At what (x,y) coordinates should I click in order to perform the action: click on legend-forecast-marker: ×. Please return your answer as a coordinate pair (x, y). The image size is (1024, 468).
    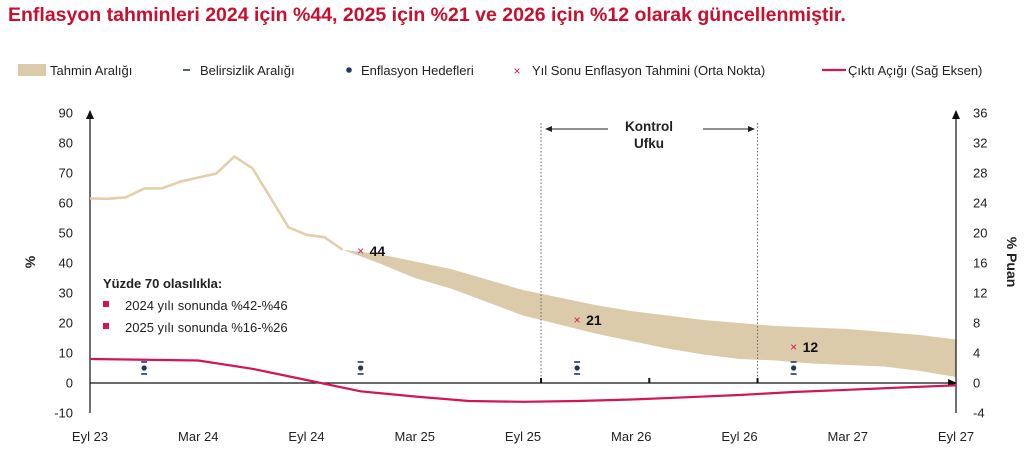
    Looking at the image, I should click on (516, 71).